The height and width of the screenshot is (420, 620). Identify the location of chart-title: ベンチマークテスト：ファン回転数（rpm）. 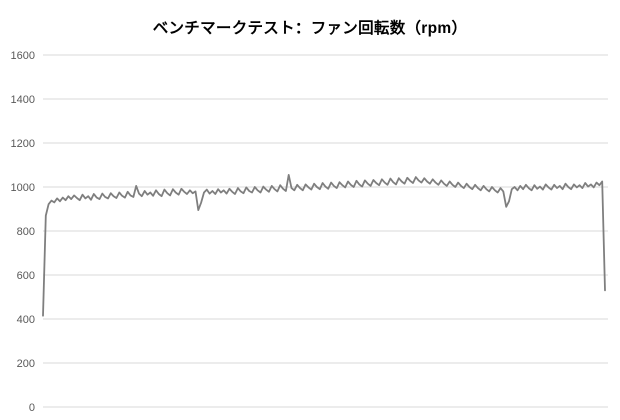
(310, 28).